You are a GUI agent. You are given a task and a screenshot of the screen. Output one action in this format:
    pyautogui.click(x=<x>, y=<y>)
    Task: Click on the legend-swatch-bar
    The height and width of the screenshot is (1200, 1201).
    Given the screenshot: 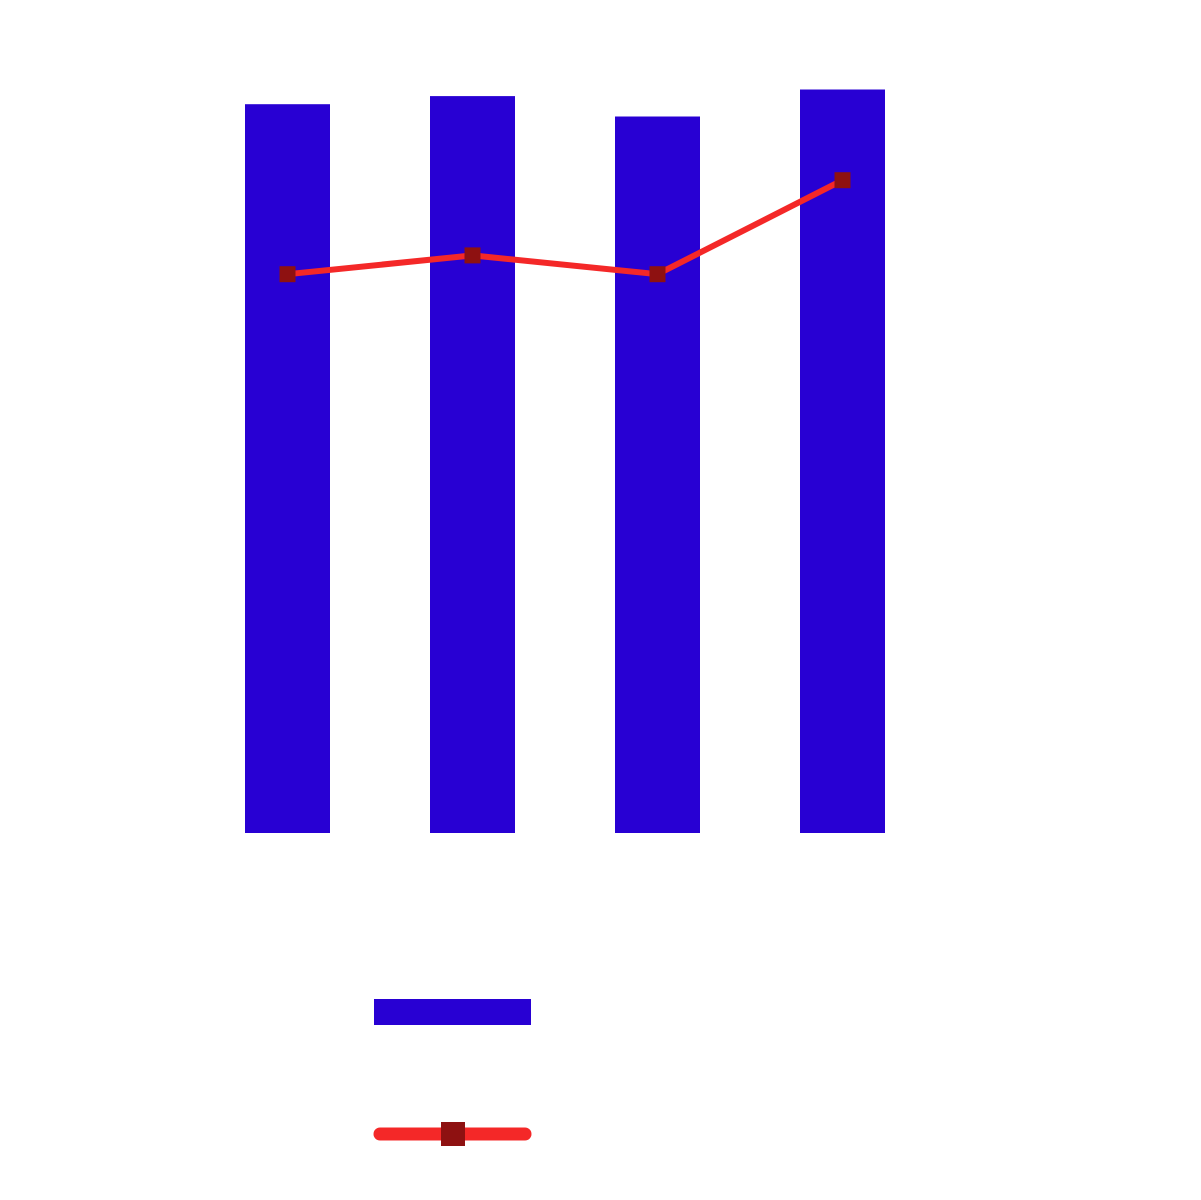 What is the action you would take?
    pyautogui.click(x=452, y=1012)
    